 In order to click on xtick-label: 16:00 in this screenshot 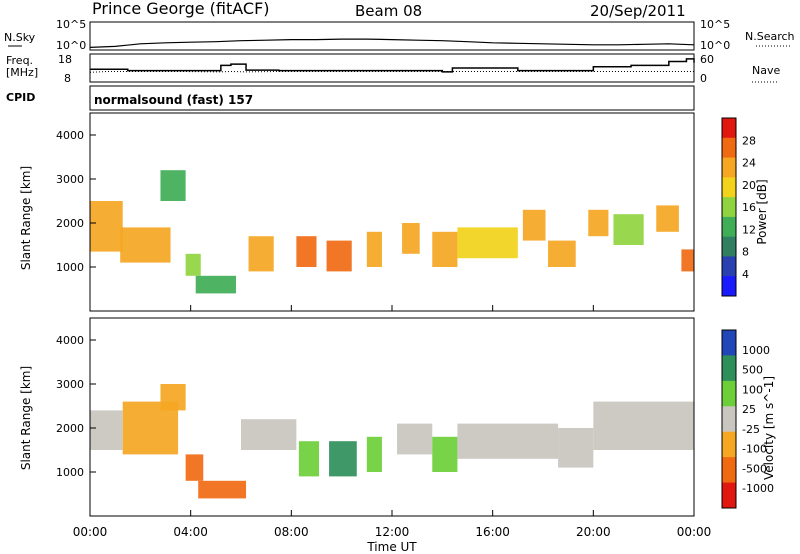, I will do `click(492, 532)`.